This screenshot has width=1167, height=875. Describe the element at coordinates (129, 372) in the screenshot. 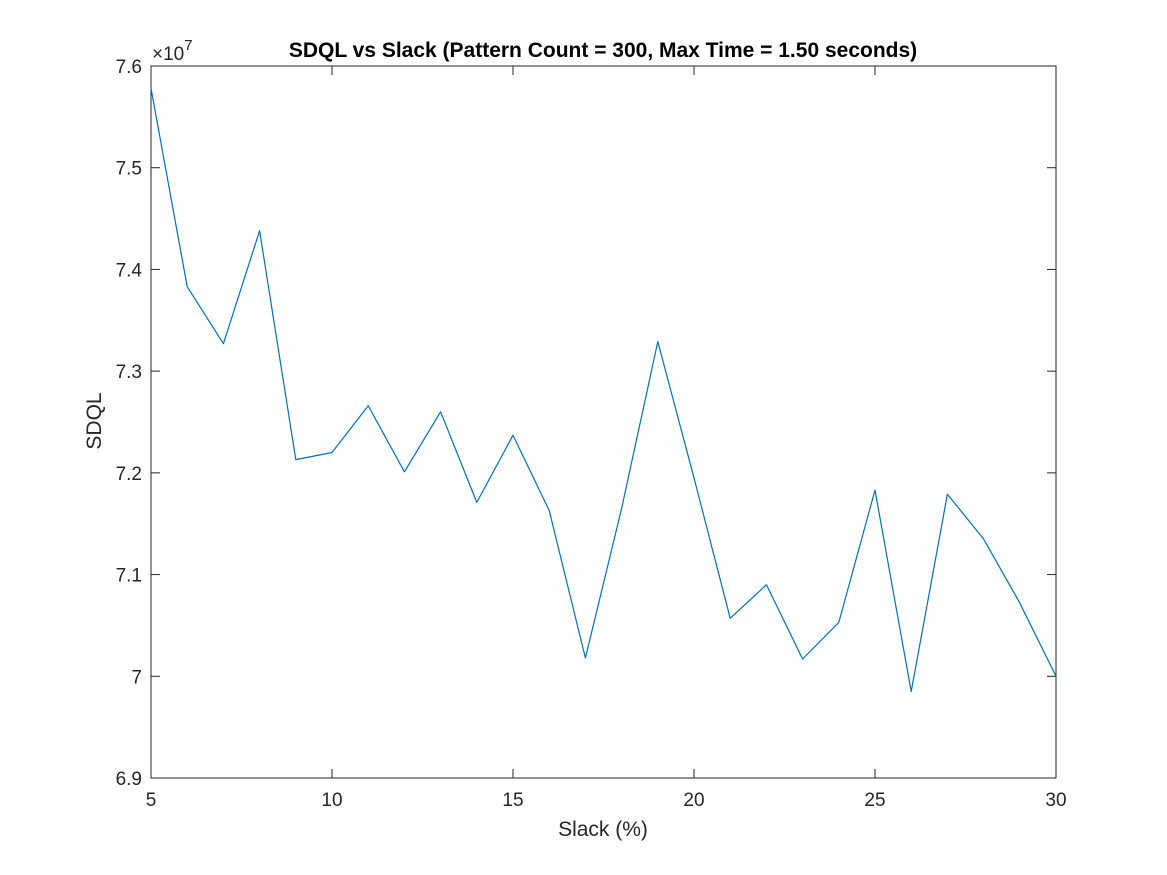

I see `y-tick-label: 7.3` at that location.